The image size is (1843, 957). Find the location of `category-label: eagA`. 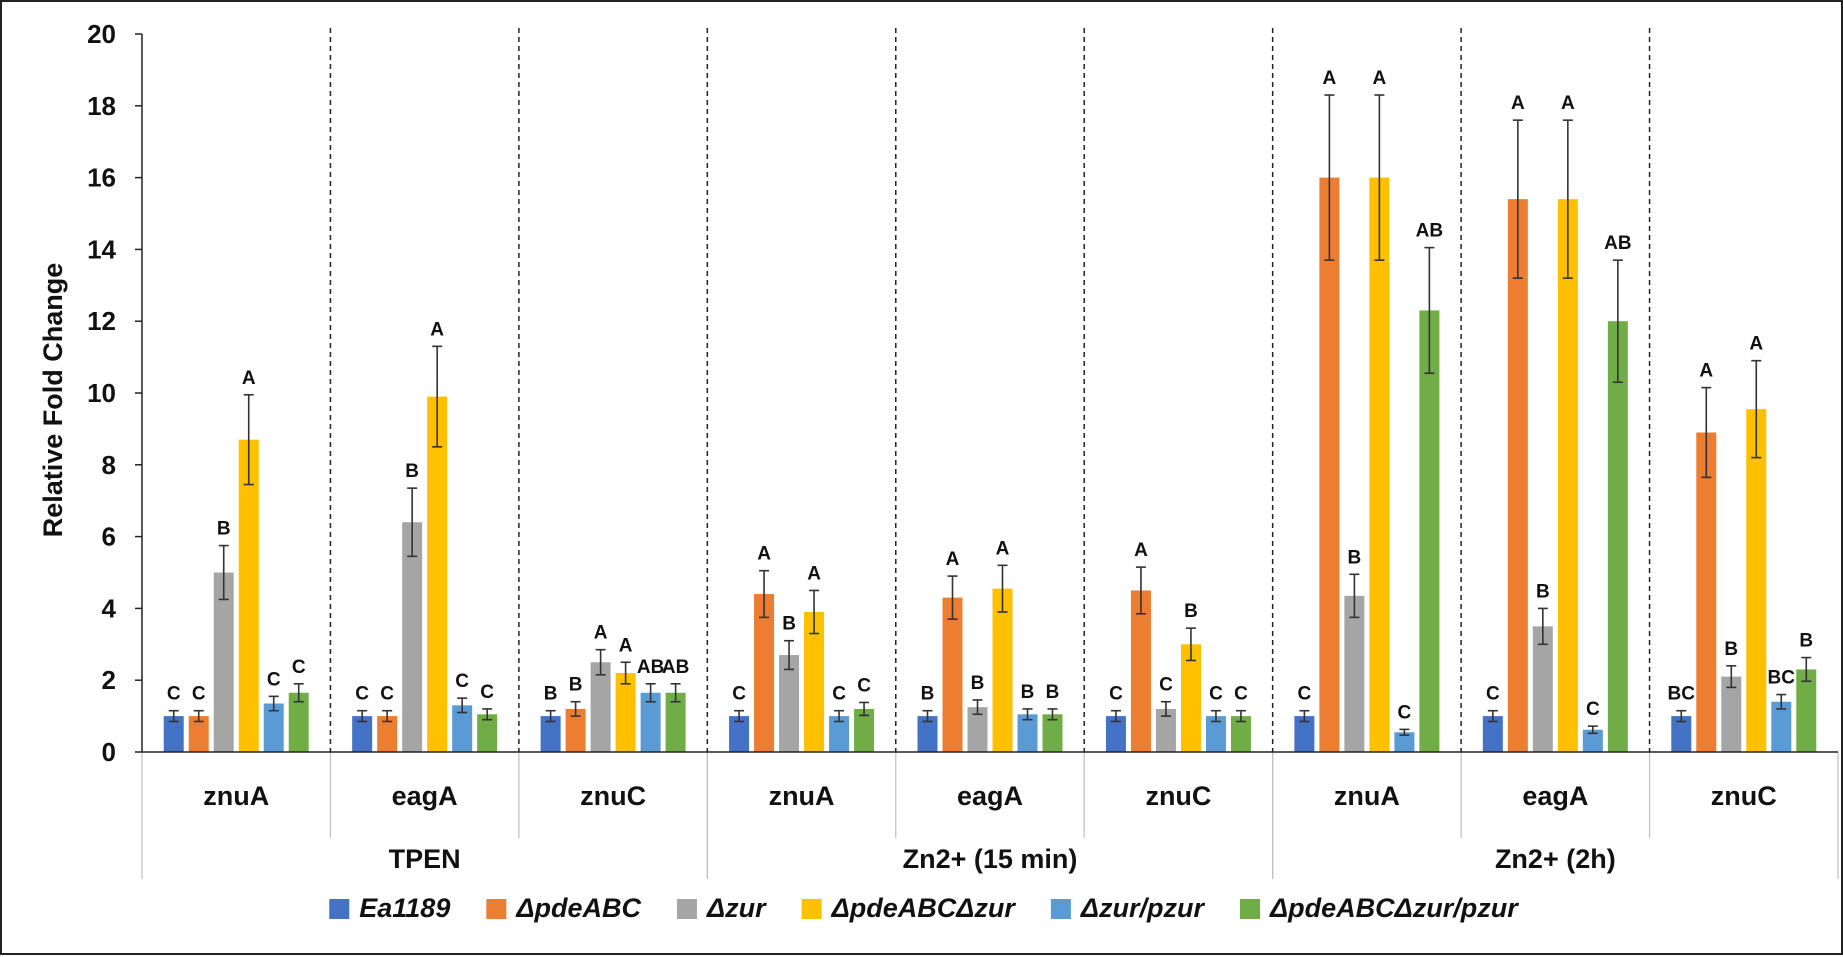

category-label: eagA is located at coordinates (990, 796).